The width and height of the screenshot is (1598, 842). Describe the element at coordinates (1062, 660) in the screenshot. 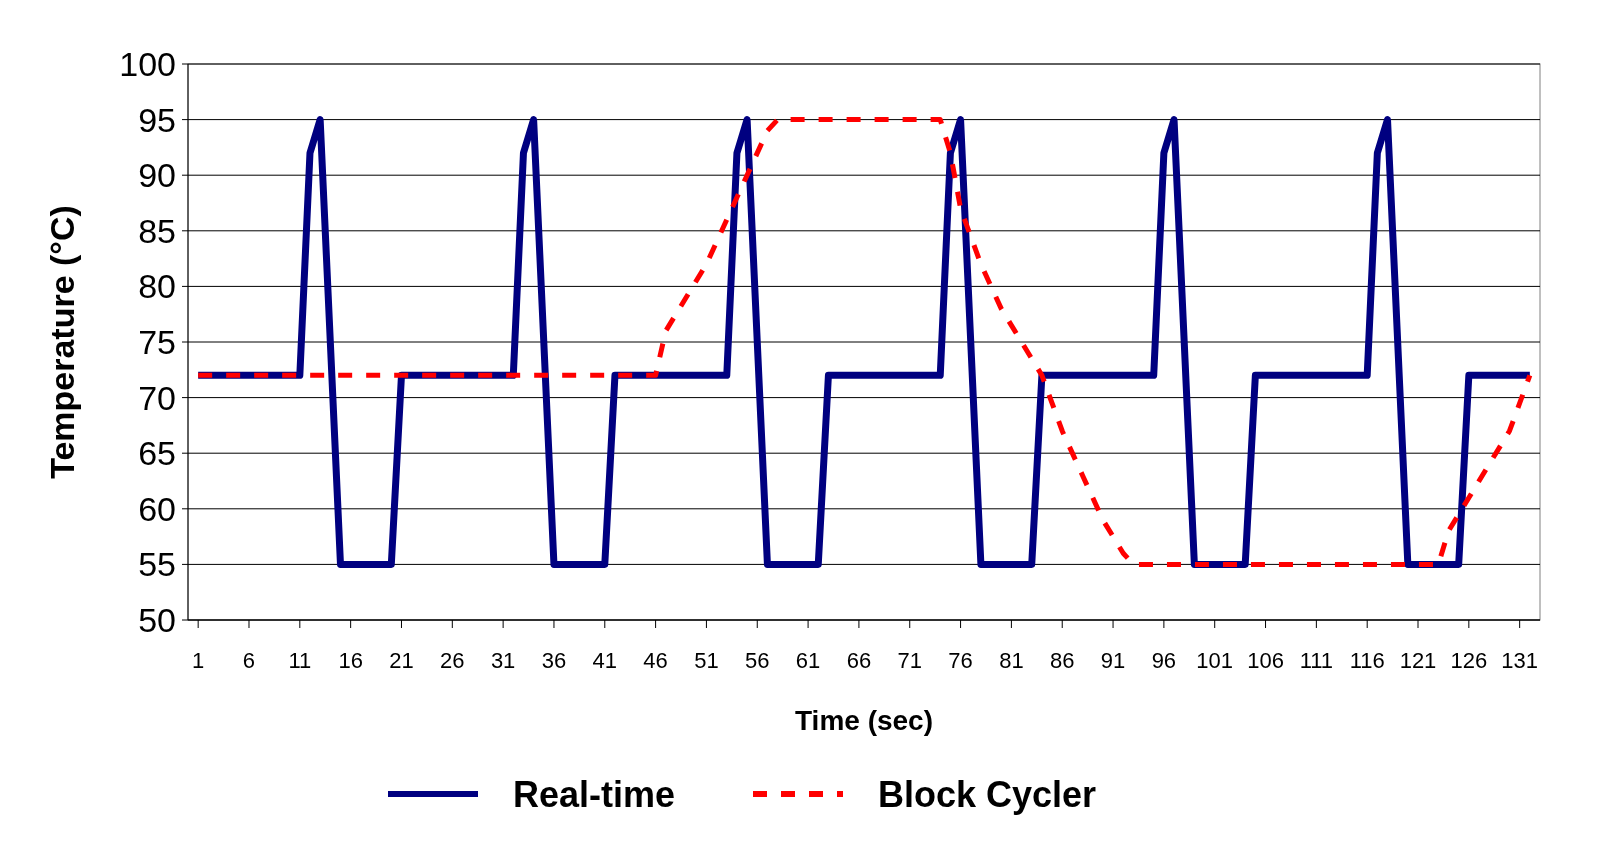

I see `x-tick-label: 86` at that location.